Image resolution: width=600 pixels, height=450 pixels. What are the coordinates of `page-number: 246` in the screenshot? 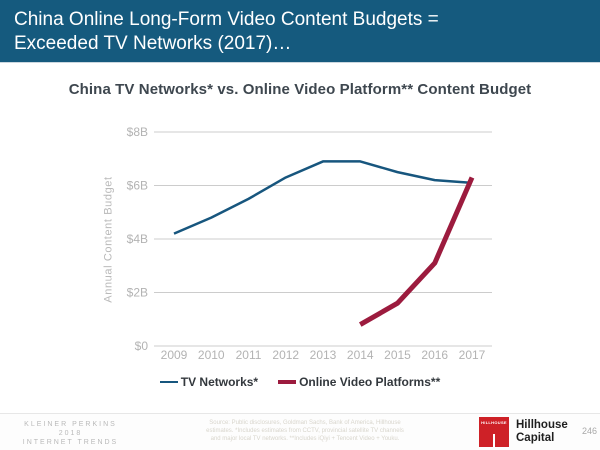 It's located at (590, 431).